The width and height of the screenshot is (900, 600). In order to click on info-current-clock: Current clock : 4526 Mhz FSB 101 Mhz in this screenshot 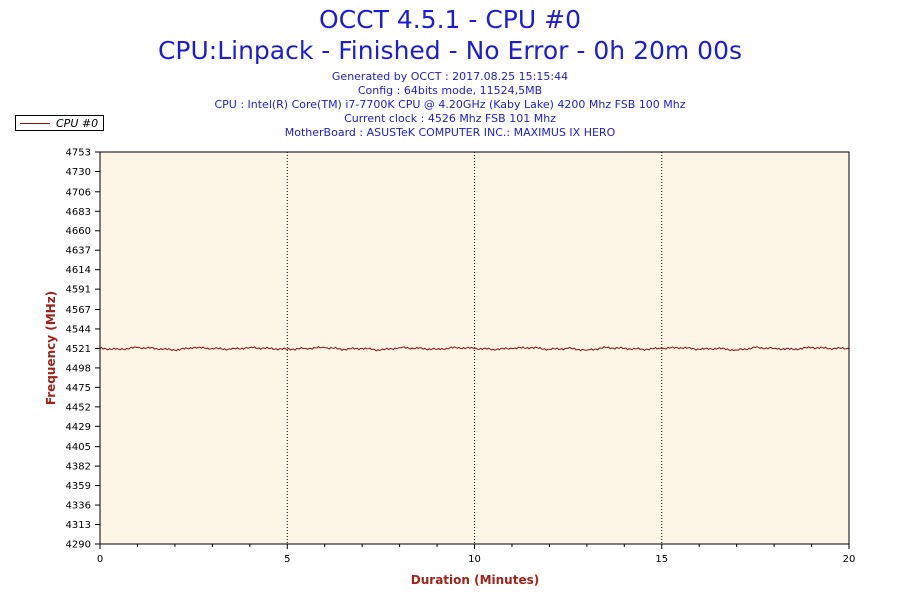, I will do `click(450, 118)`.